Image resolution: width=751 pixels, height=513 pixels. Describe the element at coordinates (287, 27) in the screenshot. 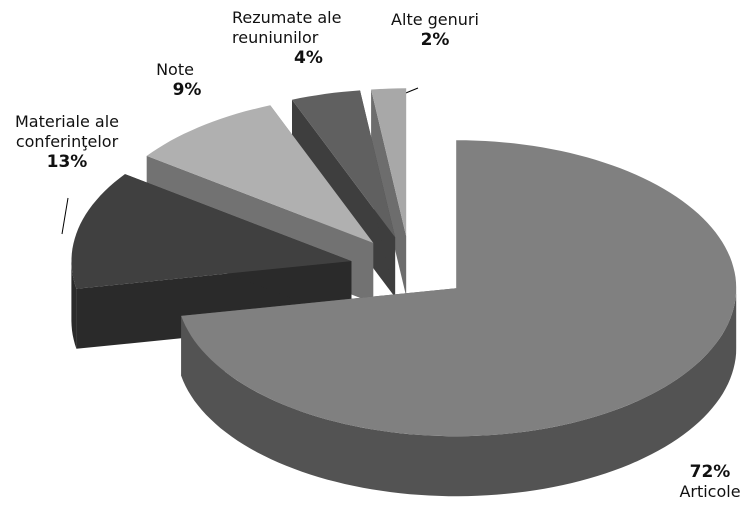

I see `category-label: Rezumate ale reuniunilor` at that location.